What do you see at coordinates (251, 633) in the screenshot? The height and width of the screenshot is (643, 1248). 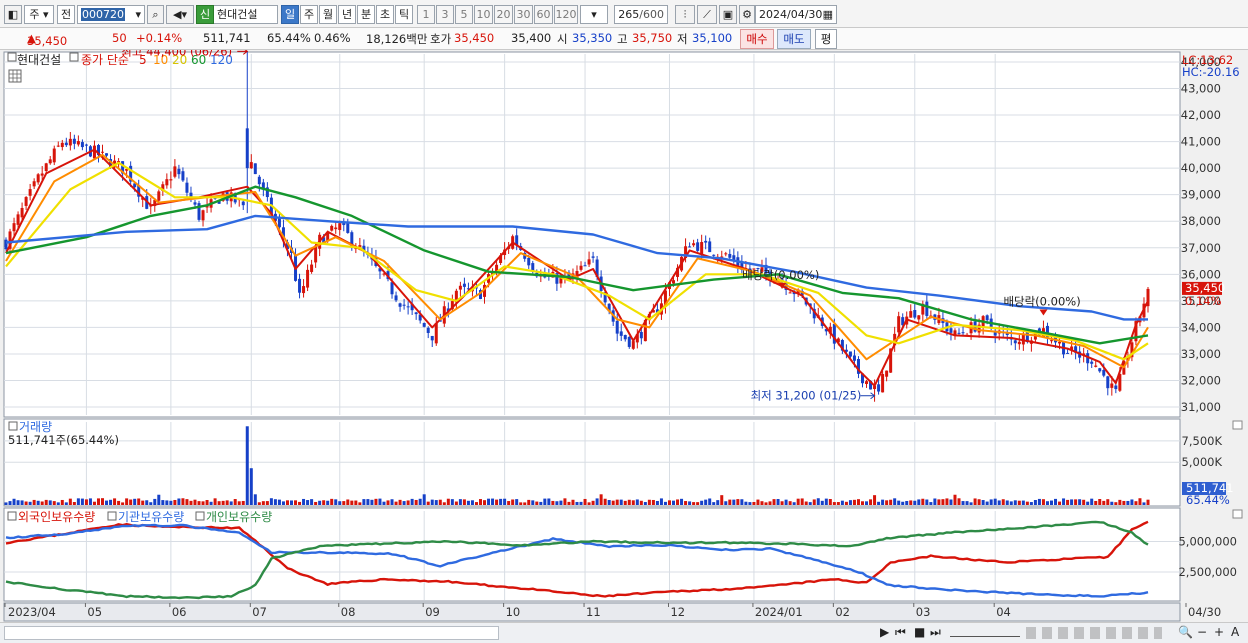 I see `horizontal-scrollbar` at bounding box center [251, 633].